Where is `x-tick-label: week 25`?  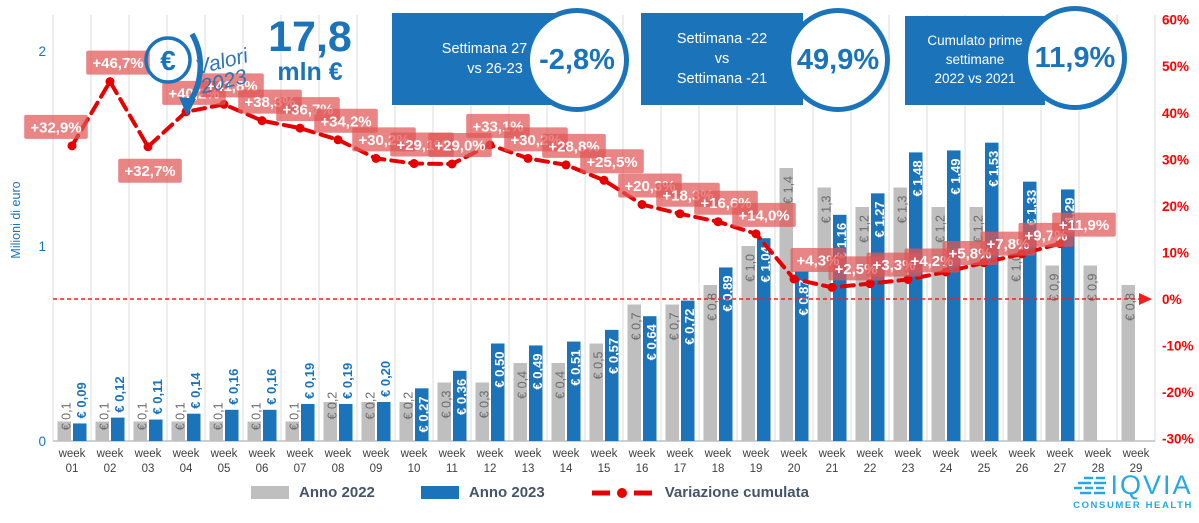
x-tick-label: week 25 is located at coordinates (984, 461).